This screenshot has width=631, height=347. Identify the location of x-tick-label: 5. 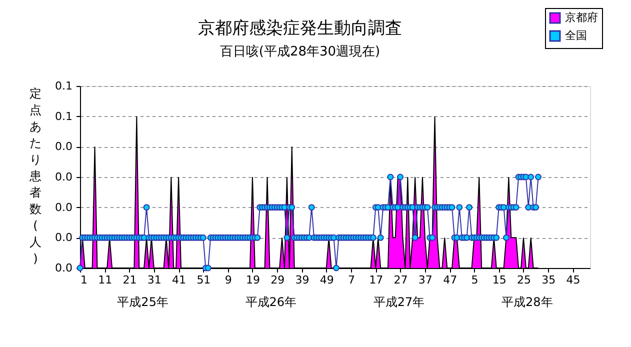
(474, 280).